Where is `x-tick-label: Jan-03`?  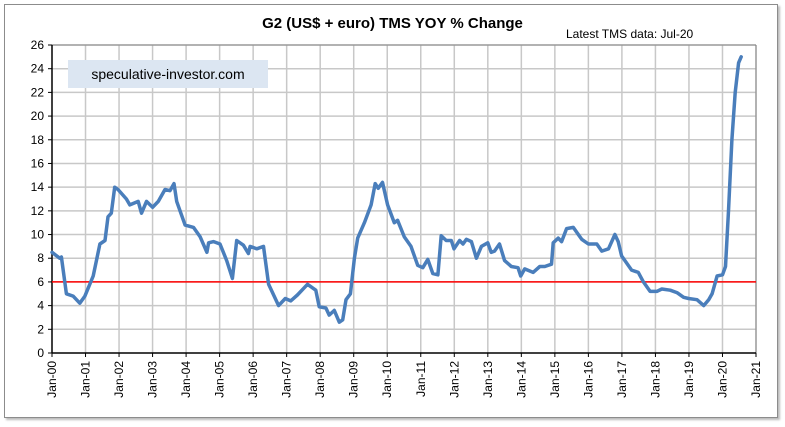
x-tick-label: Jan-03 is located at coordinates (153, 379).